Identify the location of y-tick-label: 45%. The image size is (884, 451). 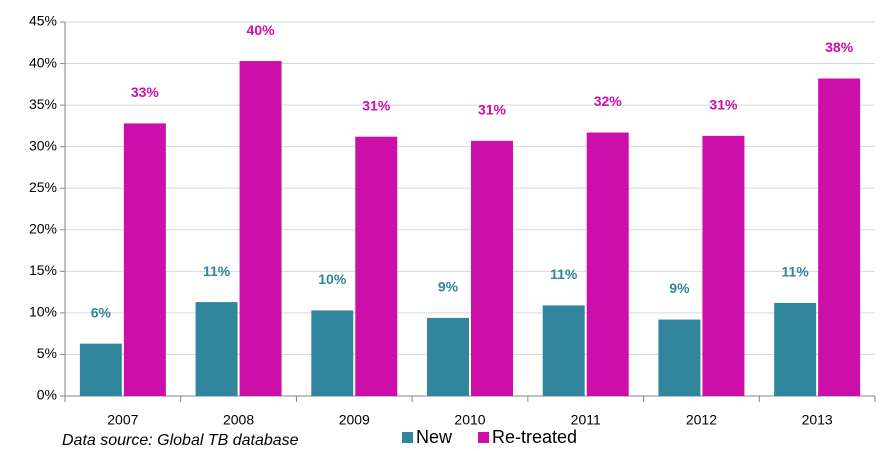
(43, 21).